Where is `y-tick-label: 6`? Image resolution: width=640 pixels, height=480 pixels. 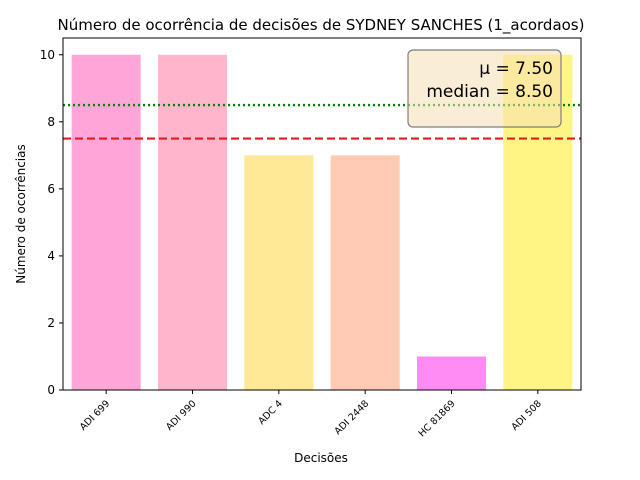
y-tick-label: 6 is located at coordinates (51, 189).